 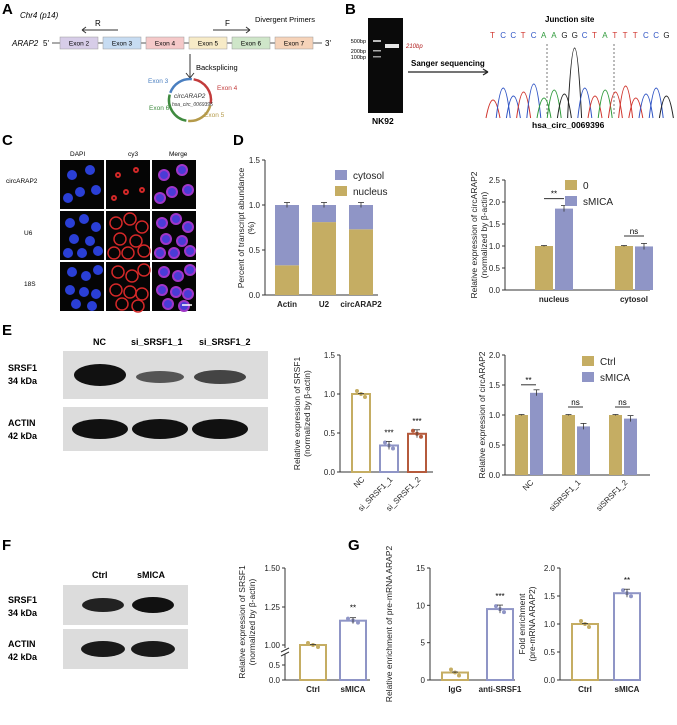 What do you see at coordinates (627, 689) in the screenshot?
I see `g2-x-label: sMICA` at bounding box center [627, 689].